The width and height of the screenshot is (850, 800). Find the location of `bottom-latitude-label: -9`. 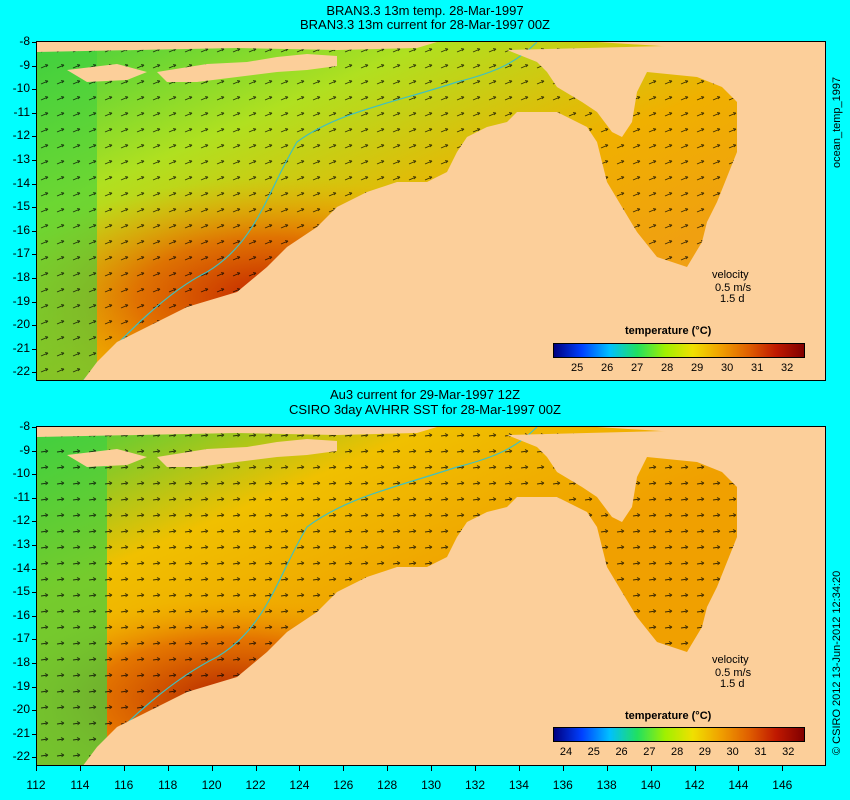

bottom-latitude-label: -9 is located at coordinates (24, 449).